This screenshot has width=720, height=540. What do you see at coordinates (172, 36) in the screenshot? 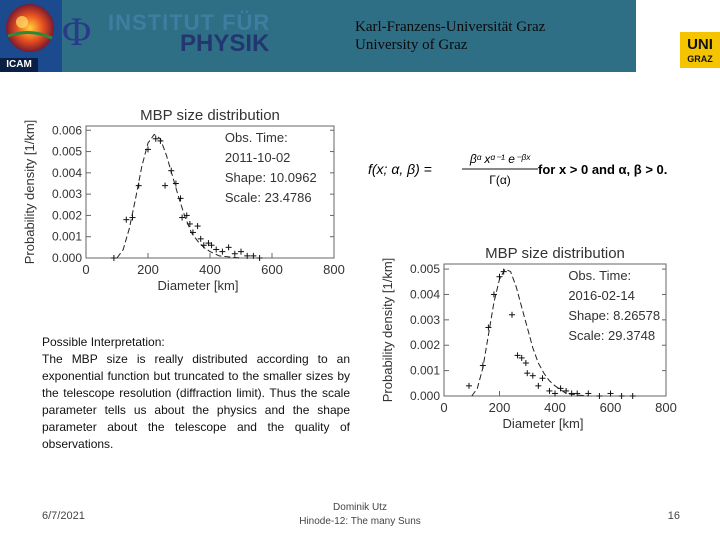
I see `institute-logo: Φ INSTITUT FÜR PHYSIK` at bounding box center [172, 36].